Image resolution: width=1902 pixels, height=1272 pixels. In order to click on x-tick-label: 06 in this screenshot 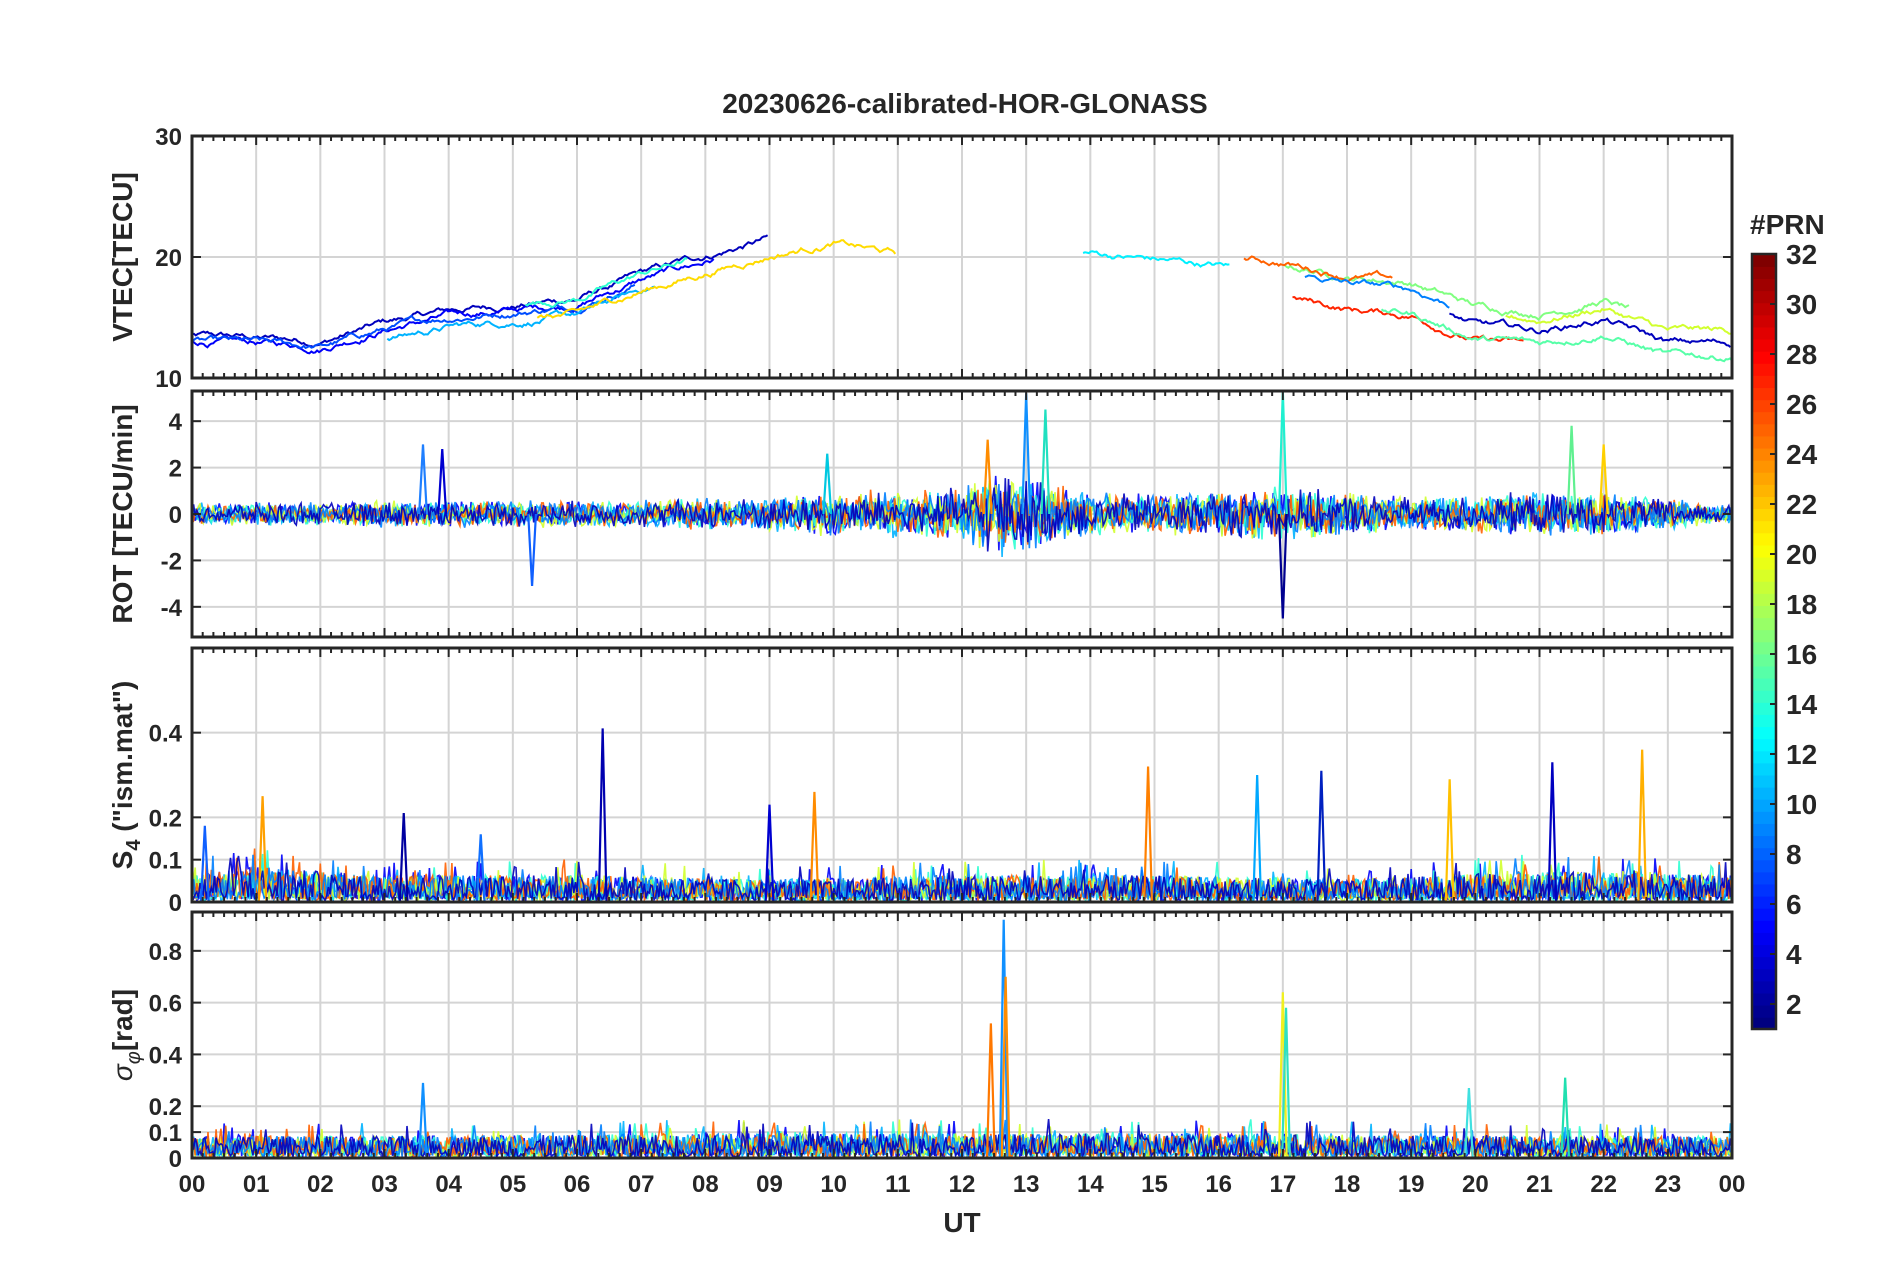, I will do `click(577, 1184)`.